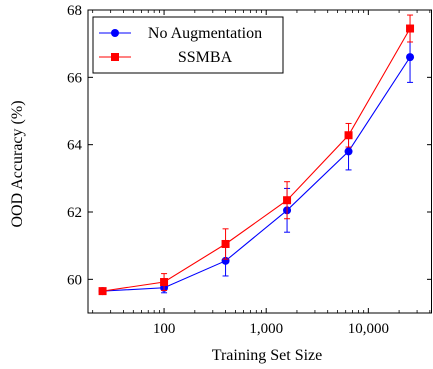 The height and width of the screenshot is (369, 433). Describe the element at coordinates (205, 33) in the screenshot. I see `legend-label: No Augmentation` at that location.